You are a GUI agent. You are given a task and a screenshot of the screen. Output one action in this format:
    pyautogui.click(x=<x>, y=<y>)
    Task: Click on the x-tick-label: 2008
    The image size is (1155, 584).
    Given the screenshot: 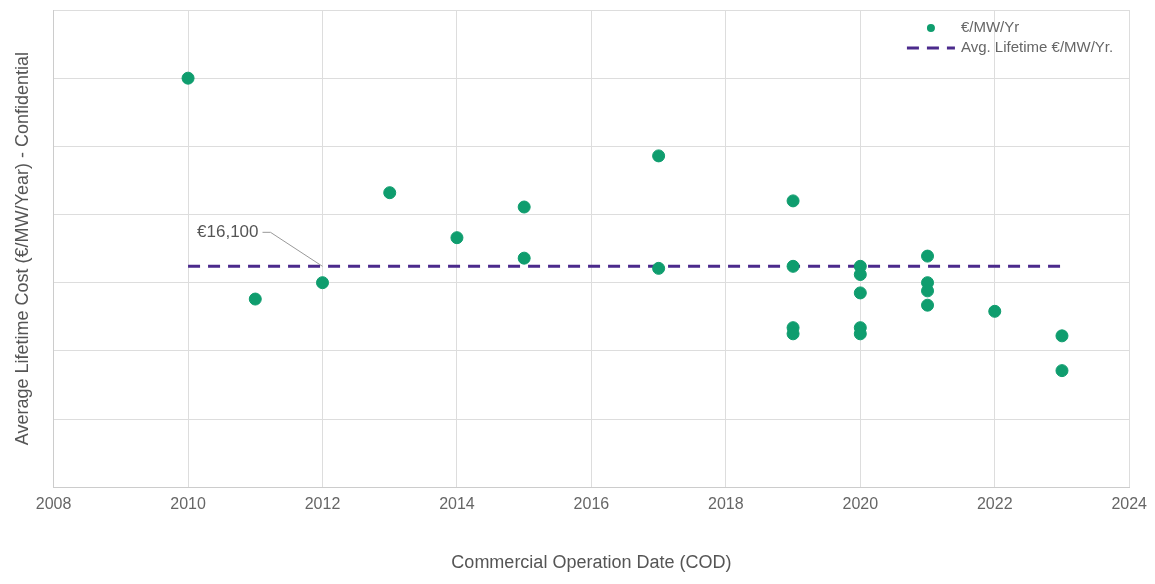 What is the action you would take?
    pyautogui.click(x=53, y=504)
    